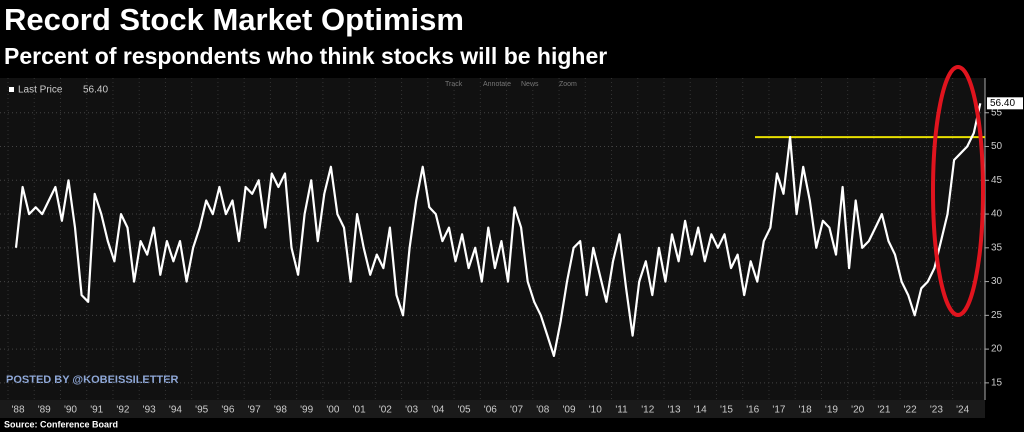 The height and width of the screenshot is (432, 1024). What do you see at coordinates (411, 410) in the screenshot?
I see `x-tick-label: '03` at bounding box center [411, 410].